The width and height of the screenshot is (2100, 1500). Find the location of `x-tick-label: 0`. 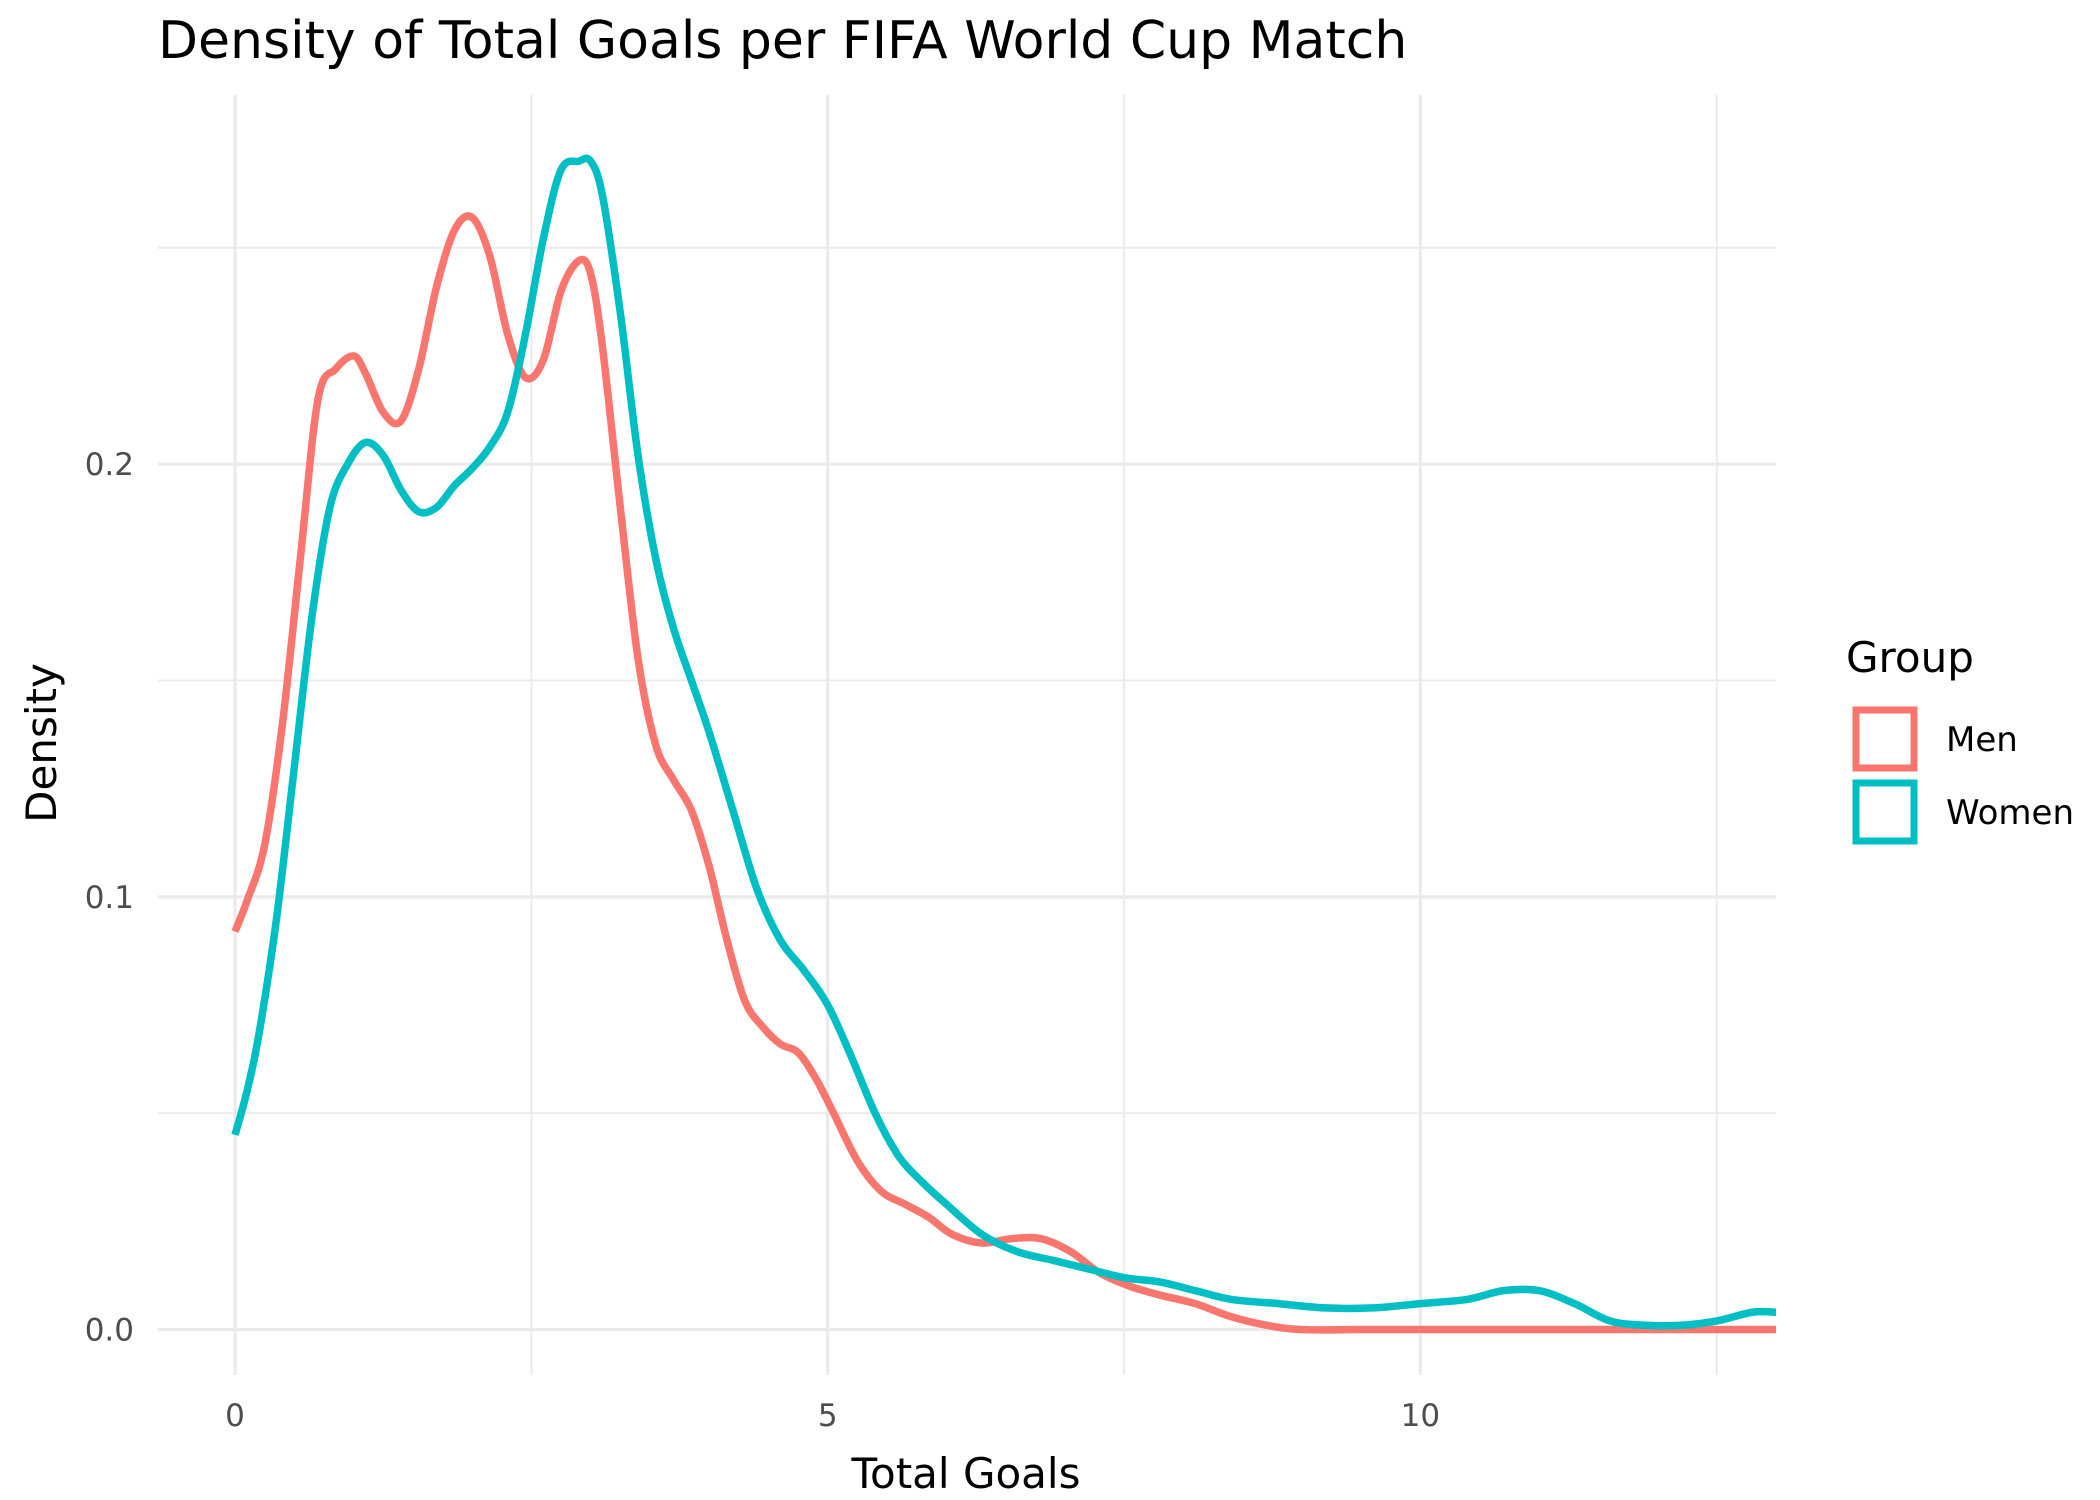

x-tick-label: 0 is located at coordinates (235, 1416).